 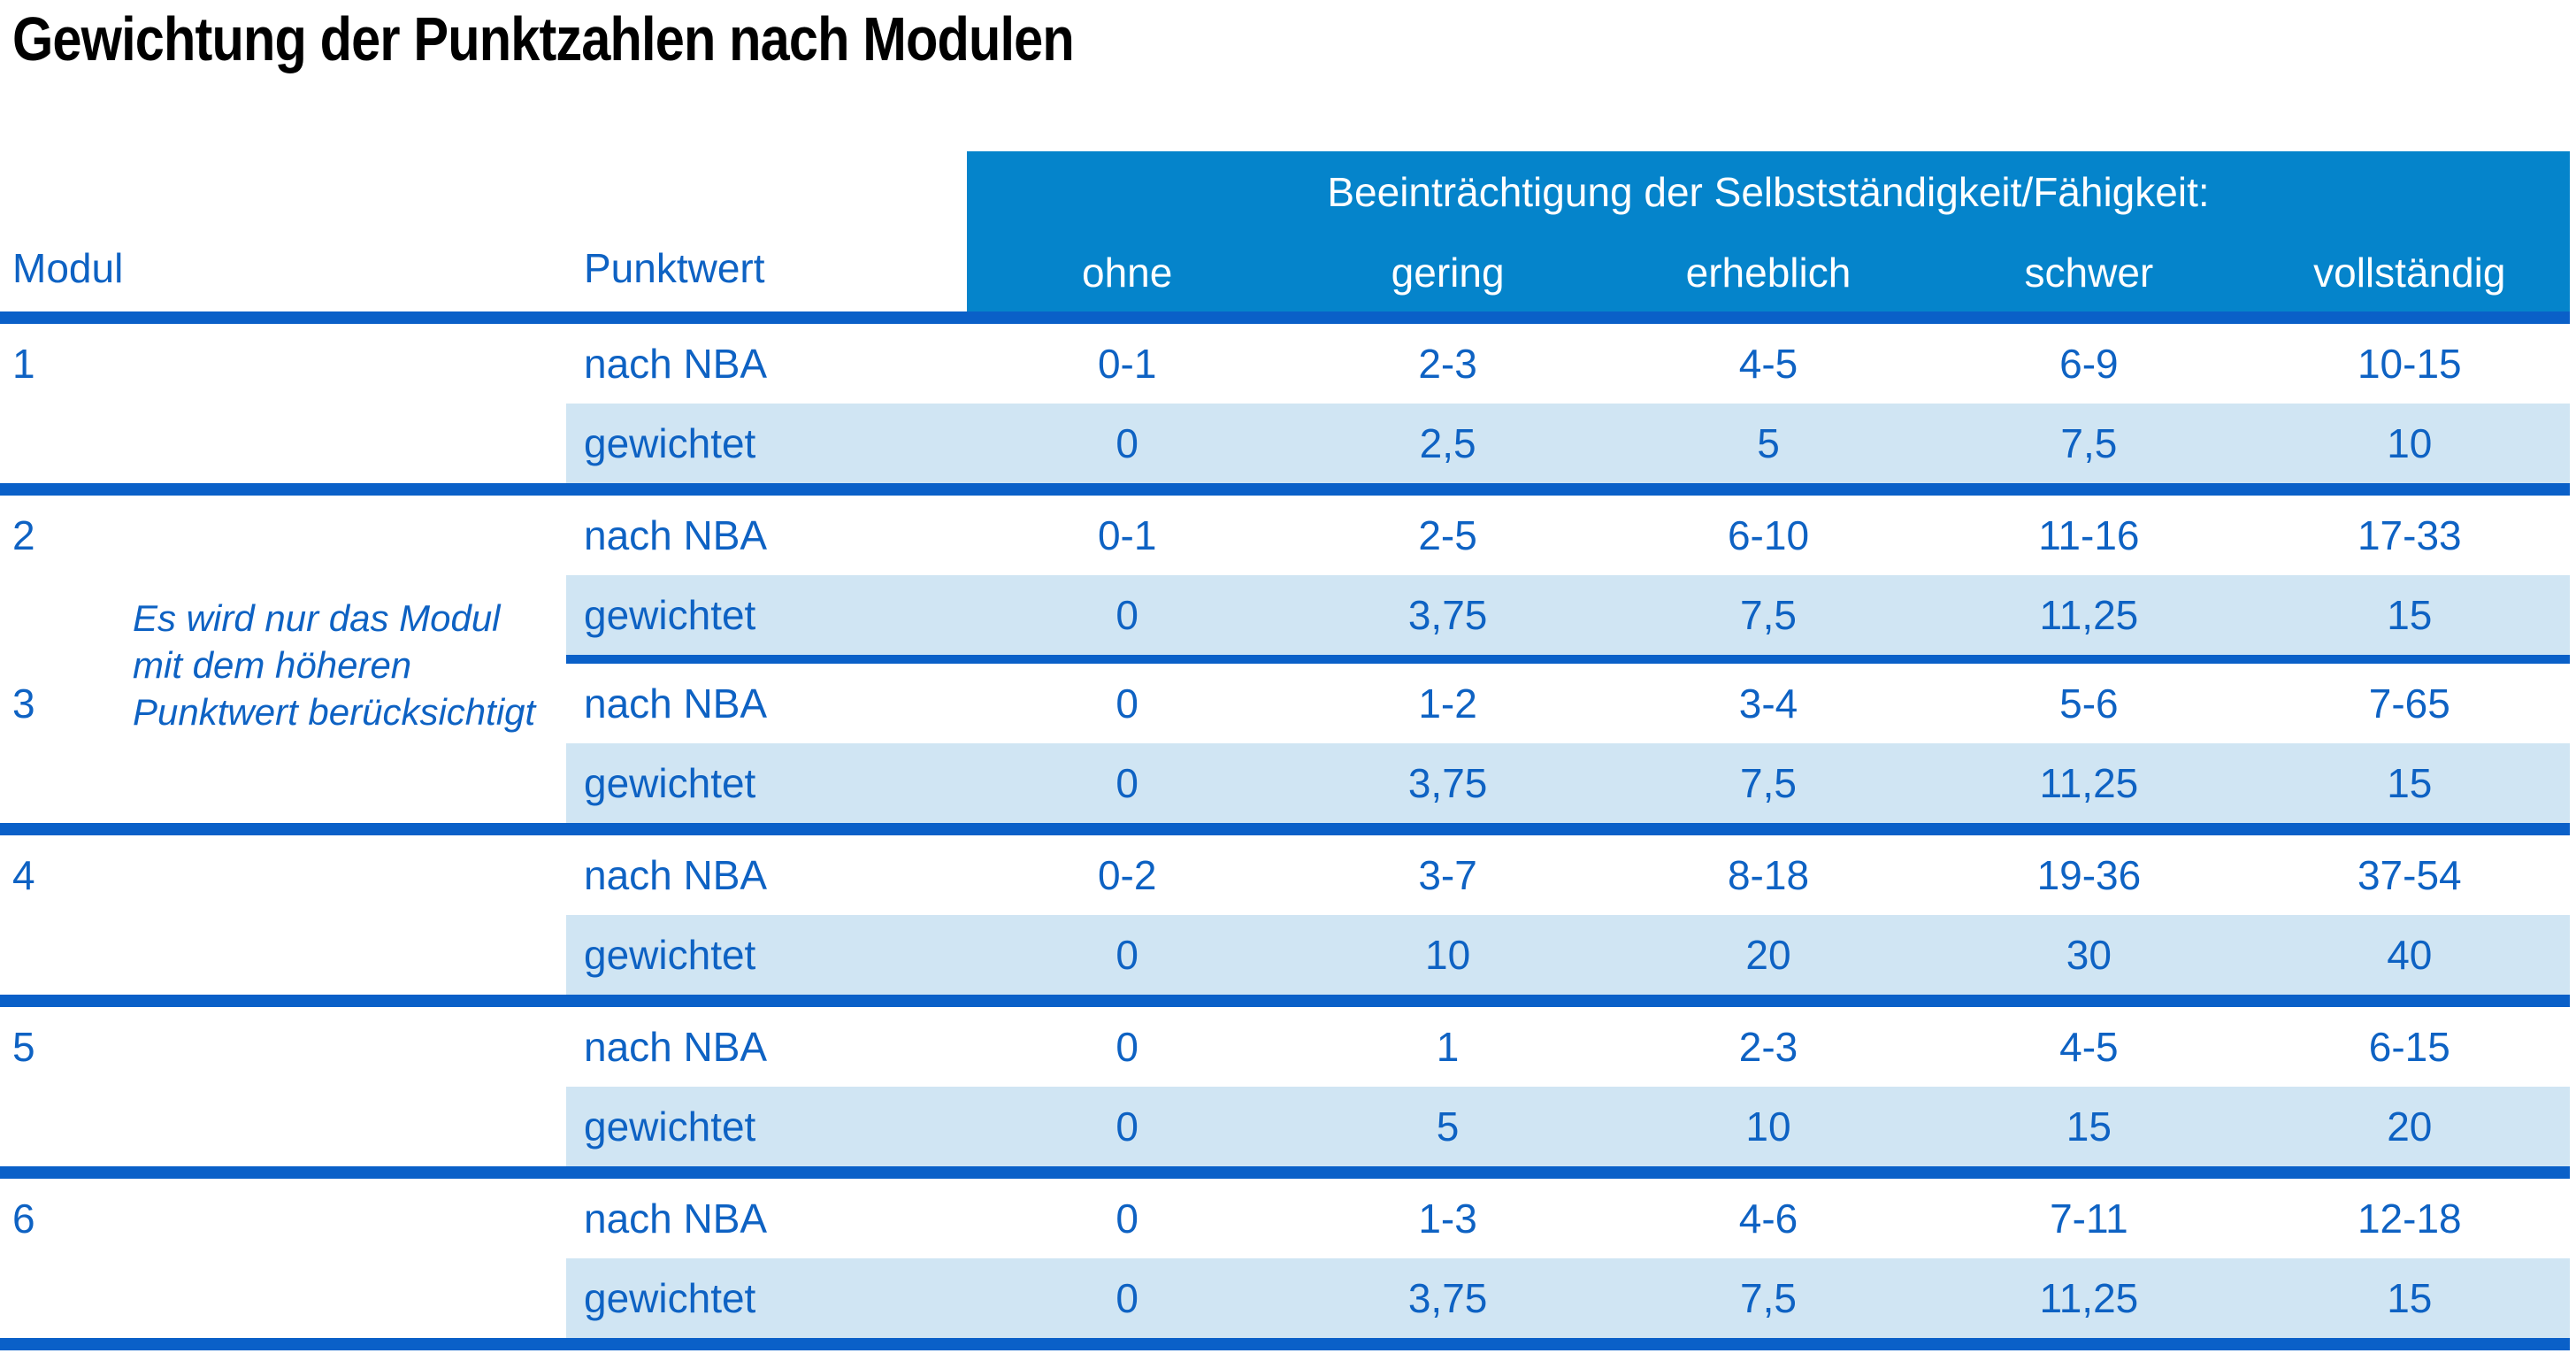 What do you see at coordinates (1285, 703) in the screenshot?
I see `table-row: nach NBA 0 1-2 3-4 5-6 7-65` at bounding box center [1285, 703].